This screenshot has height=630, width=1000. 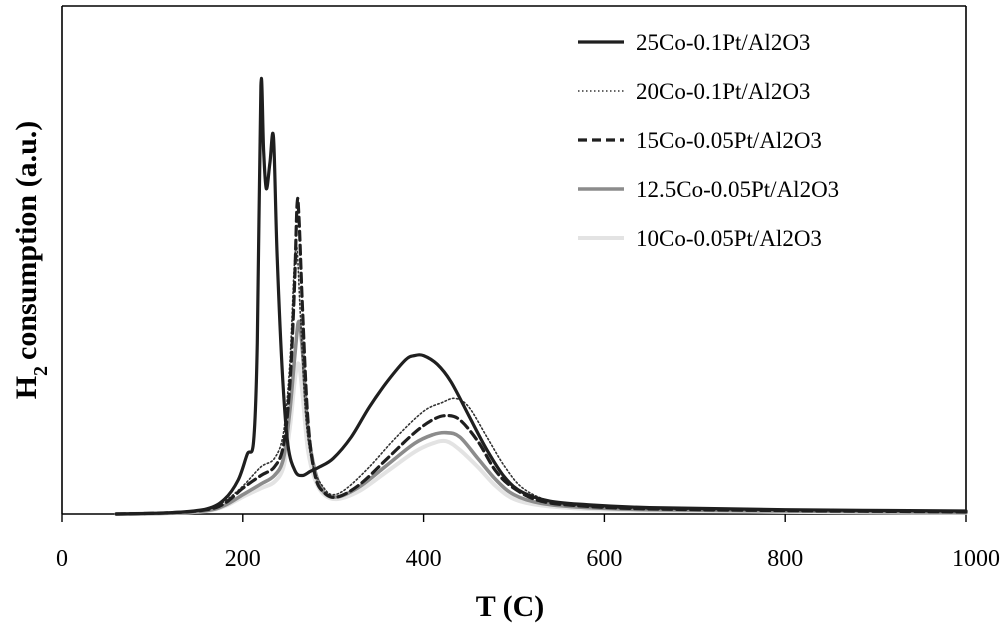 I want to click on legend-label: 20Co-0.1Pt/Al2O3, so click(x=723, y=91).